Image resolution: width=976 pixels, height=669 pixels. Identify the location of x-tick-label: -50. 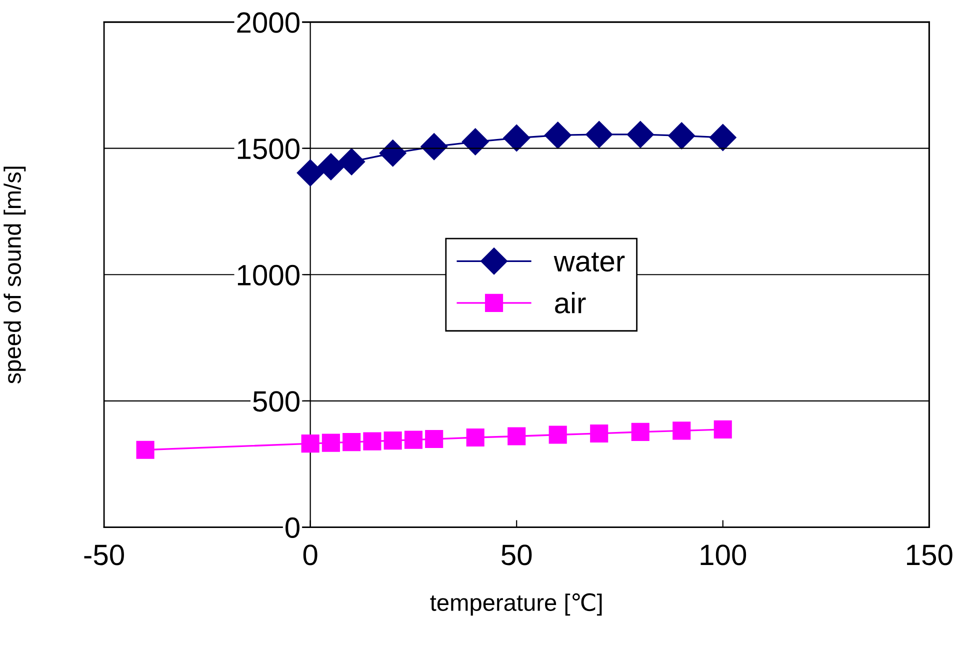
(104, 555).